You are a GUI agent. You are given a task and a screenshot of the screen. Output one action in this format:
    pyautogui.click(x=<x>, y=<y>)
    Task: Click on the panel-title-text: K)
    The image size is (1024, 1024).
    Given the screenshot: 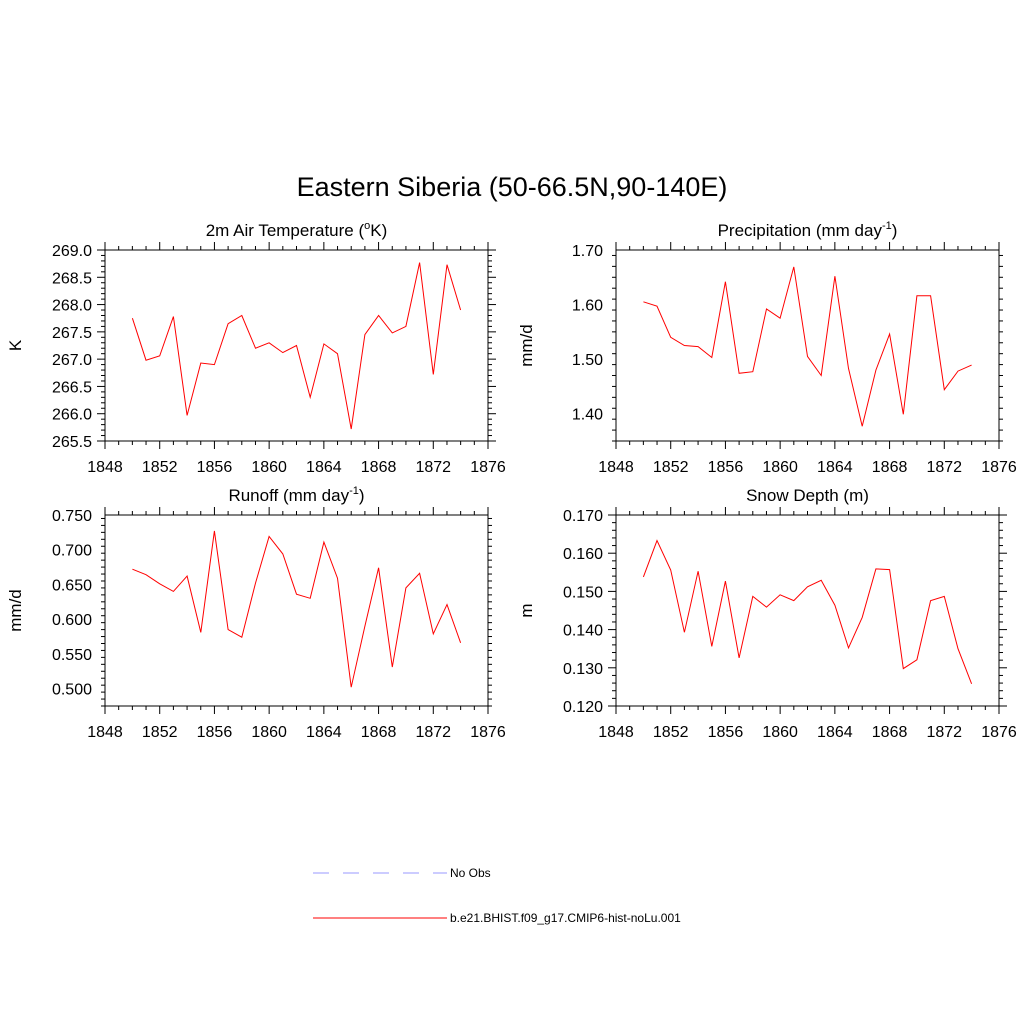 What is the action you would take?
    pyautogui.click(x=378, y=230)
    